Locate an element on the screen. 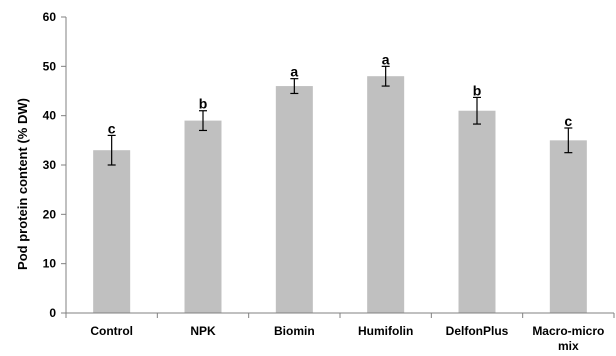 Image resolution: width=616 pixels, height=356 pixels. y-axis-label: Pod protein content (% DW) is located at coordinates (22, 184).